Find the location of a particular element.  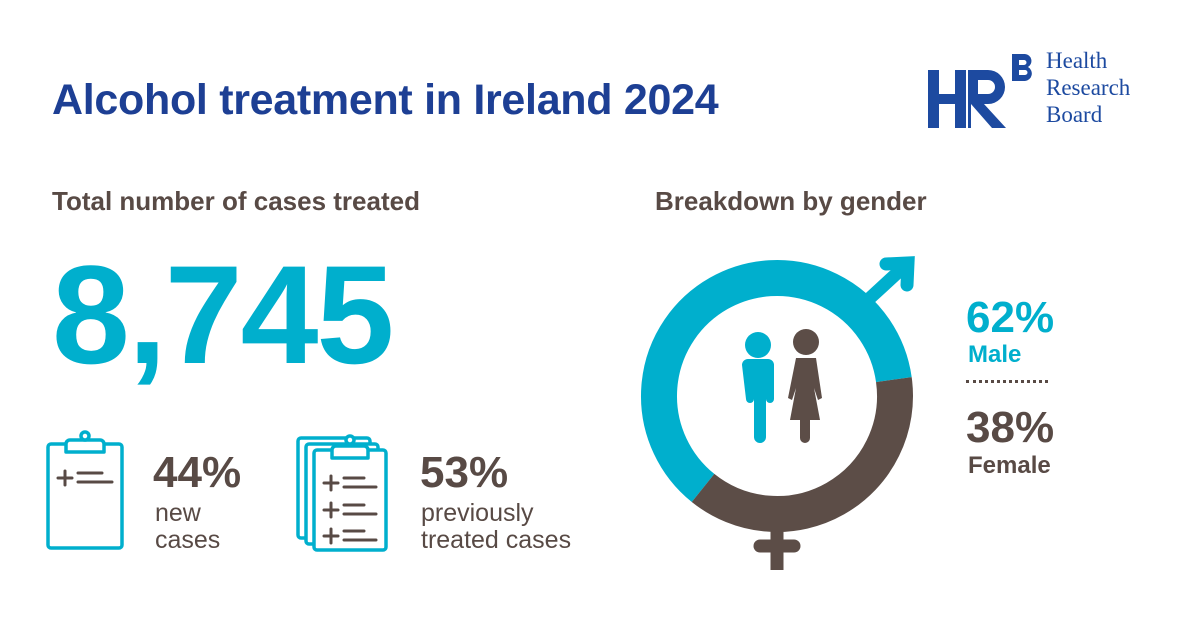

total-cases-value: 8,745 is located at coordinates (223, 314).